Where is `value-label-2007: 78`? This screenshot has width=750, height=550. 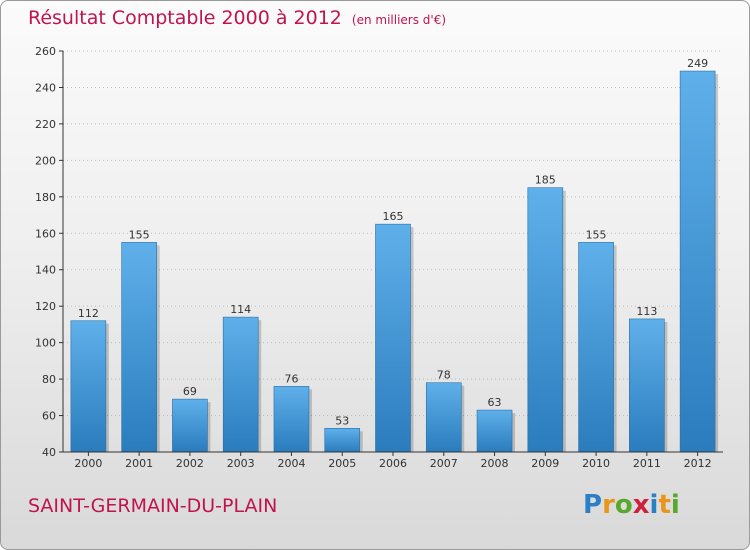
value-label-2007: 78 is located at coordinates (444, 375).